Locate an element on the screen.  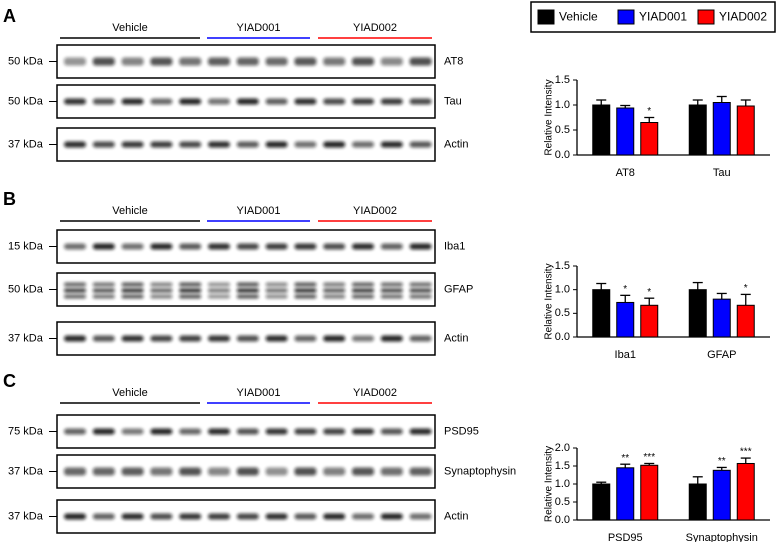
weight-label: 75 kDa is located at coordinates (26, 431).